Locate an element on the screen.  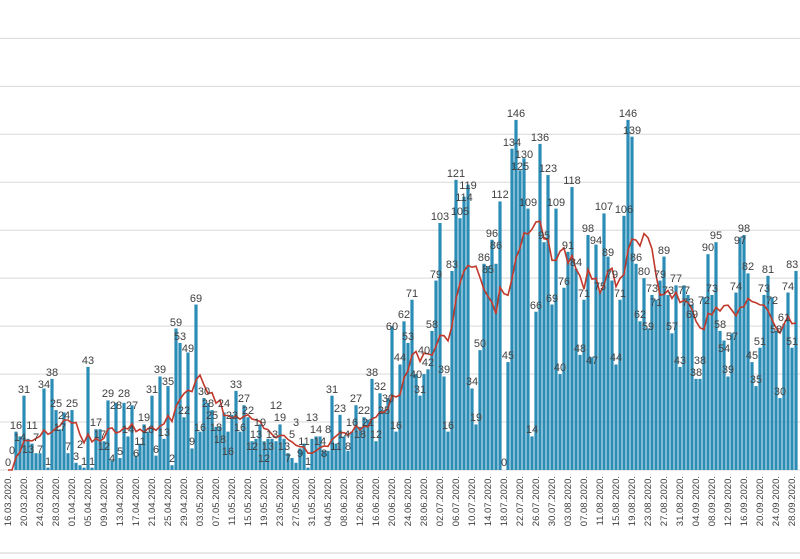
data-label: 25 is located at coordinates (384, 411).